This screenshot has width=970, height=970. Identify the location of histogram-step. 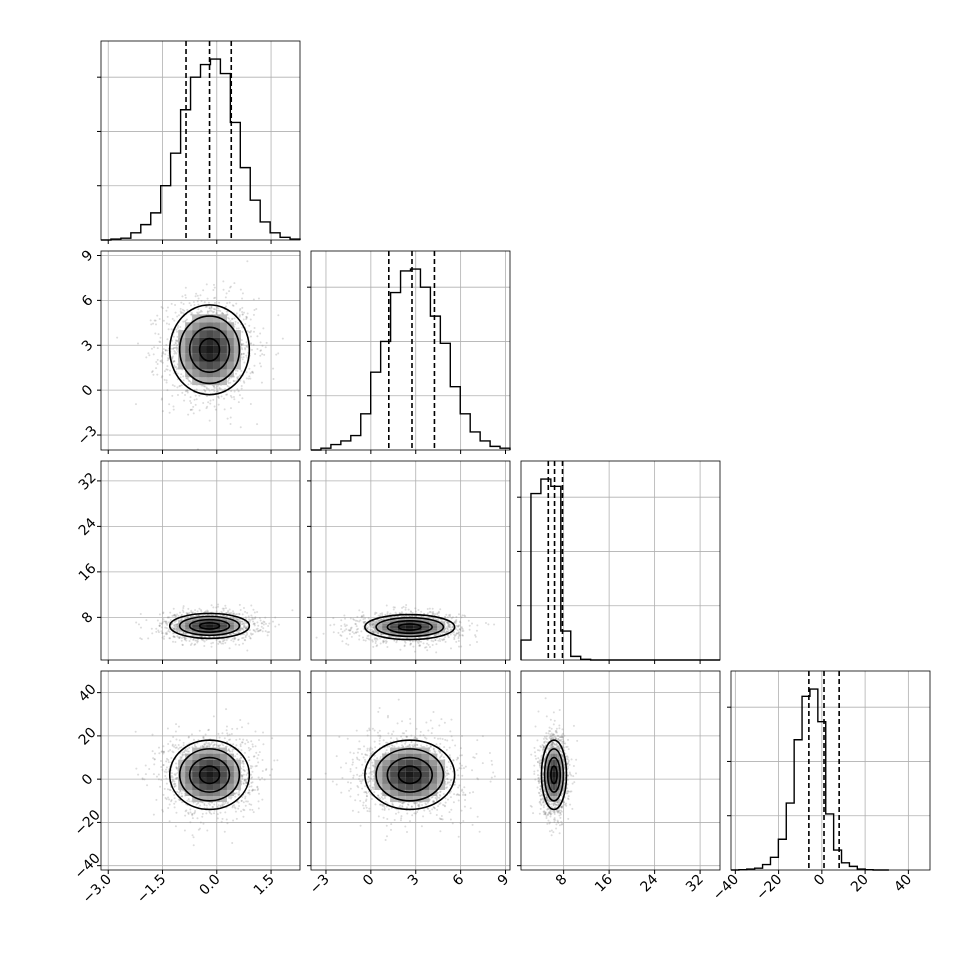
(620, 569).